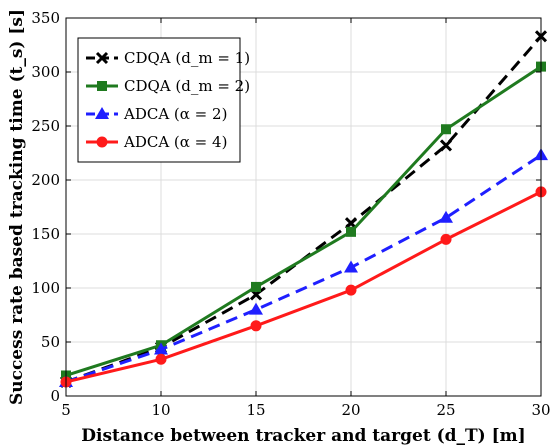  I want to click on legend-entry: CDQA (d_m = 2), so click(168, 86).